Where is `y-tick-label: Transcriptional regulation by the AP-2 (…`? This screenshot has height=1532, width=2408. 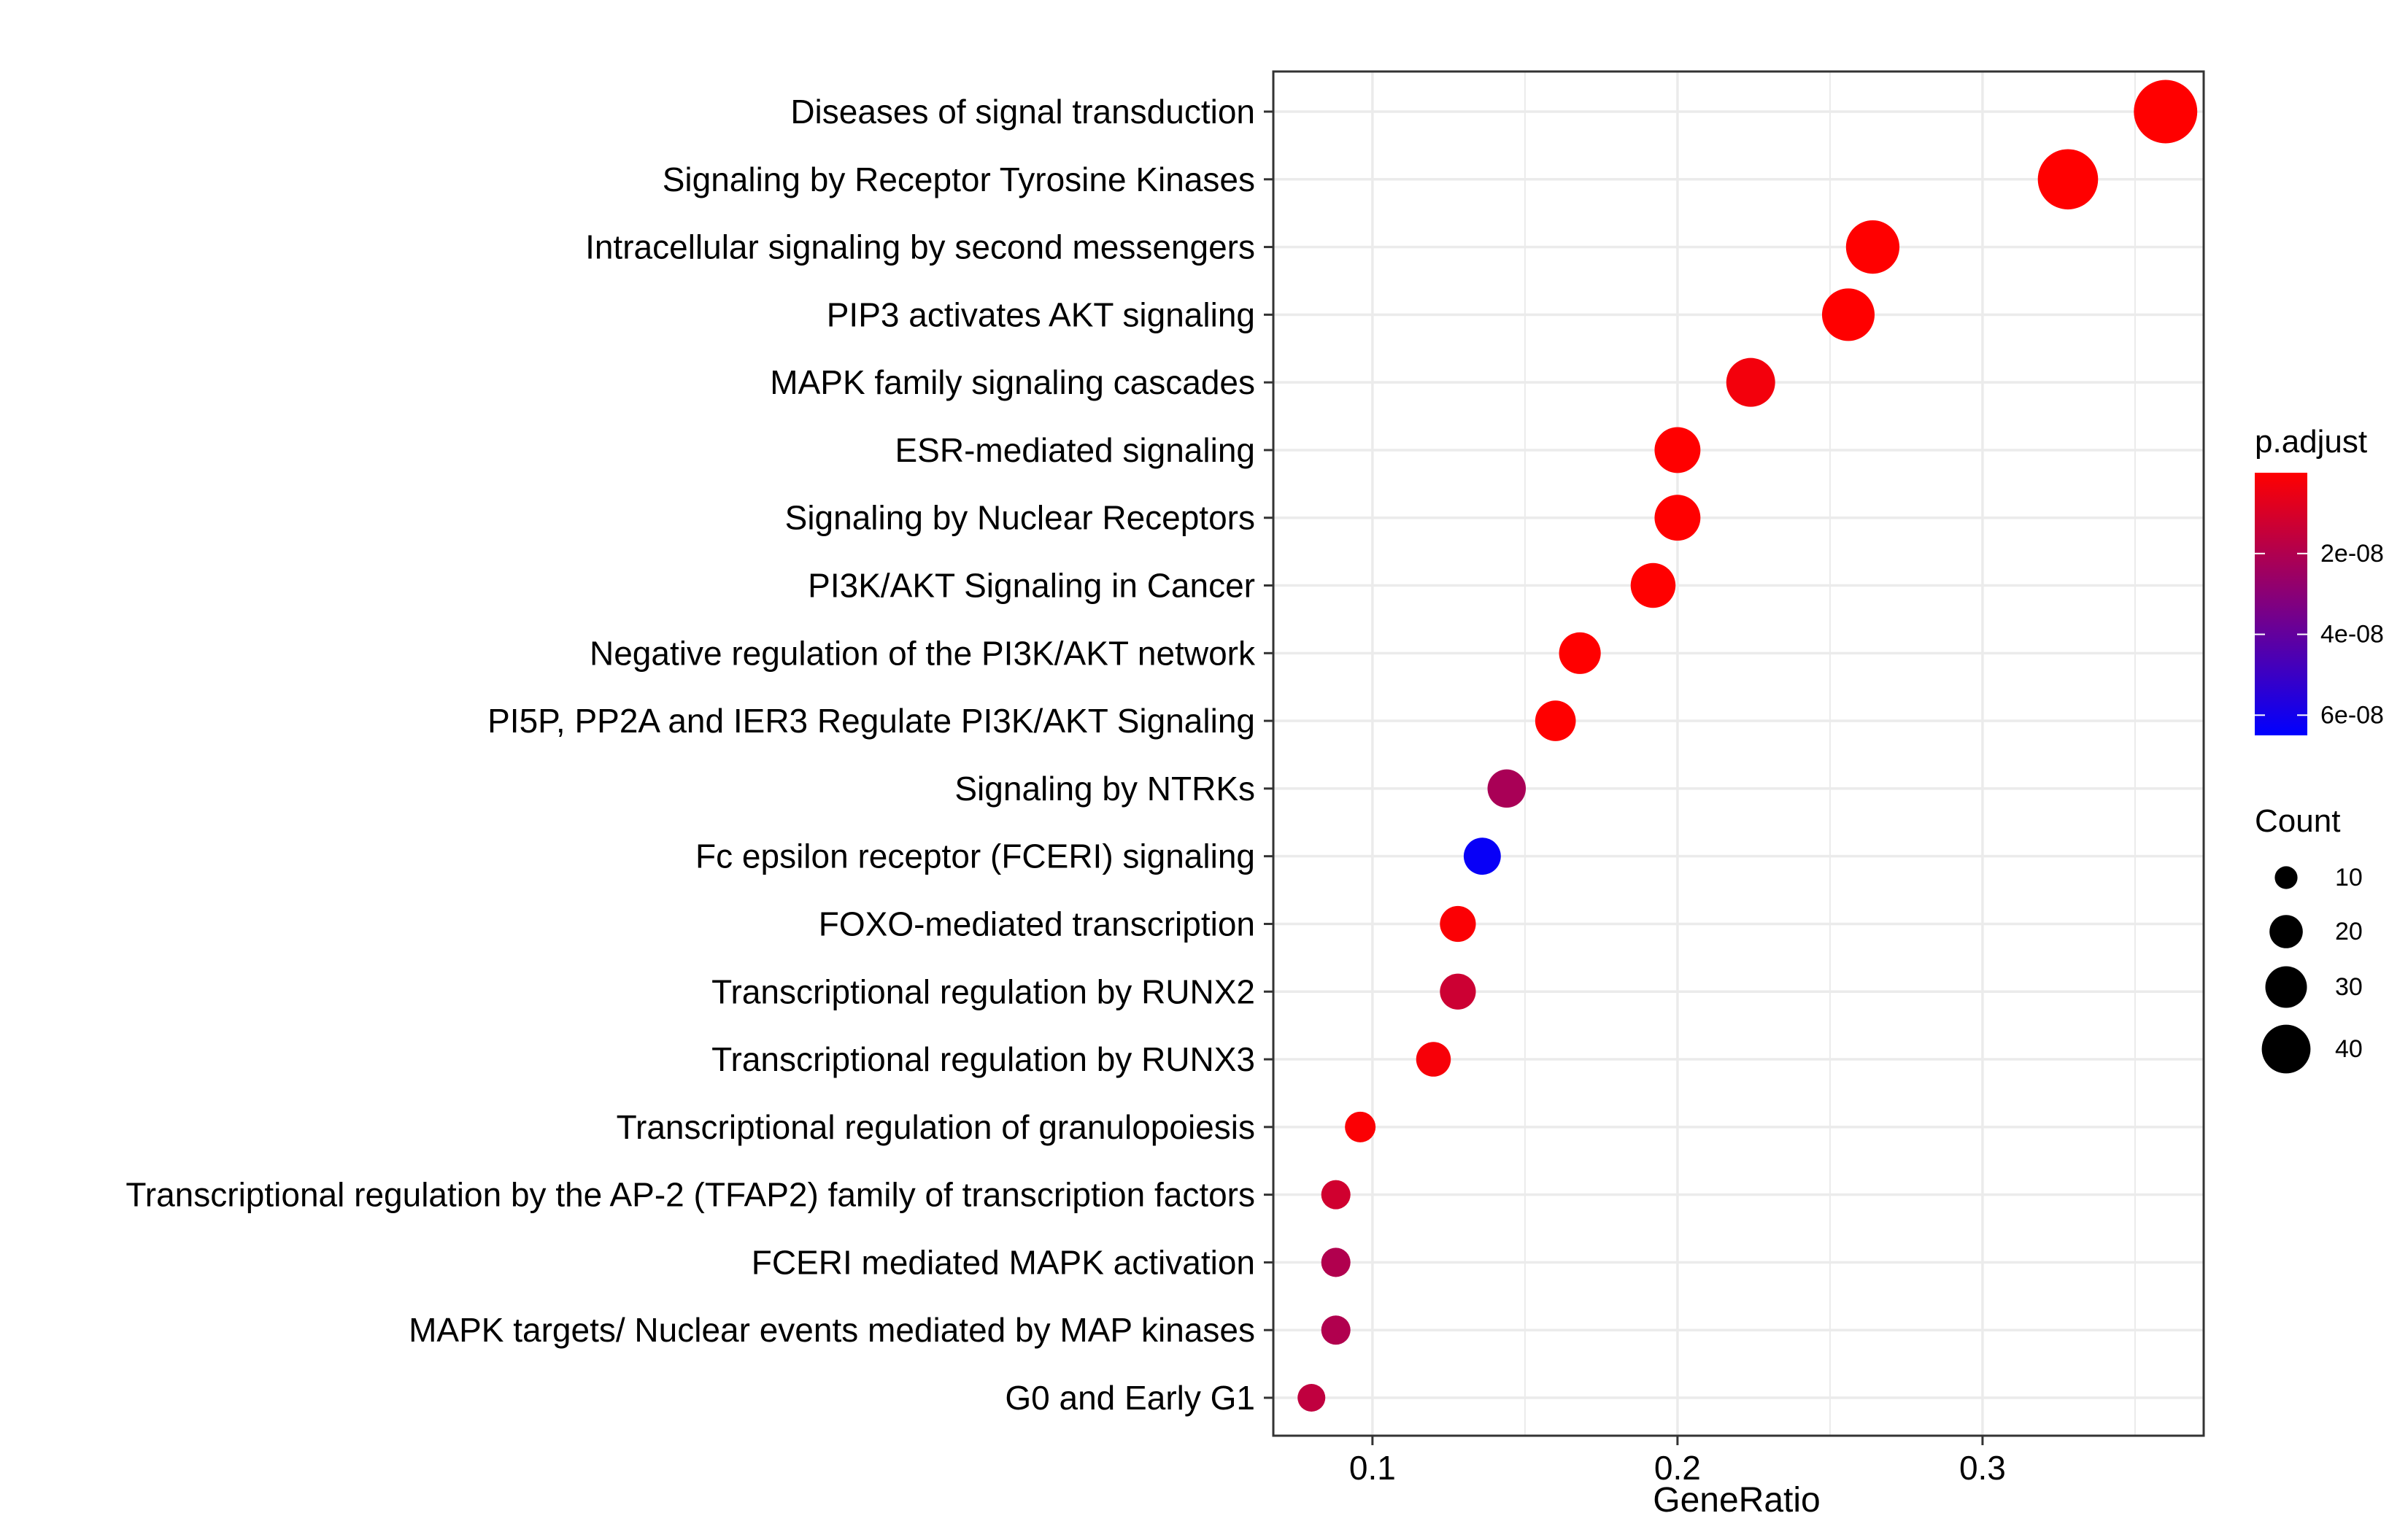 y-tick-label: Transcriptional regulation by the AP-2 (… is located at coordinates (690, 1195).